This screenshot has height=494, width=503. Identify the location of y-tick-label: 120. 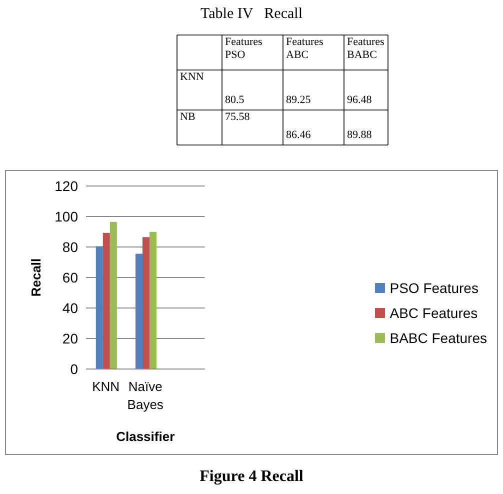
(66, 186).